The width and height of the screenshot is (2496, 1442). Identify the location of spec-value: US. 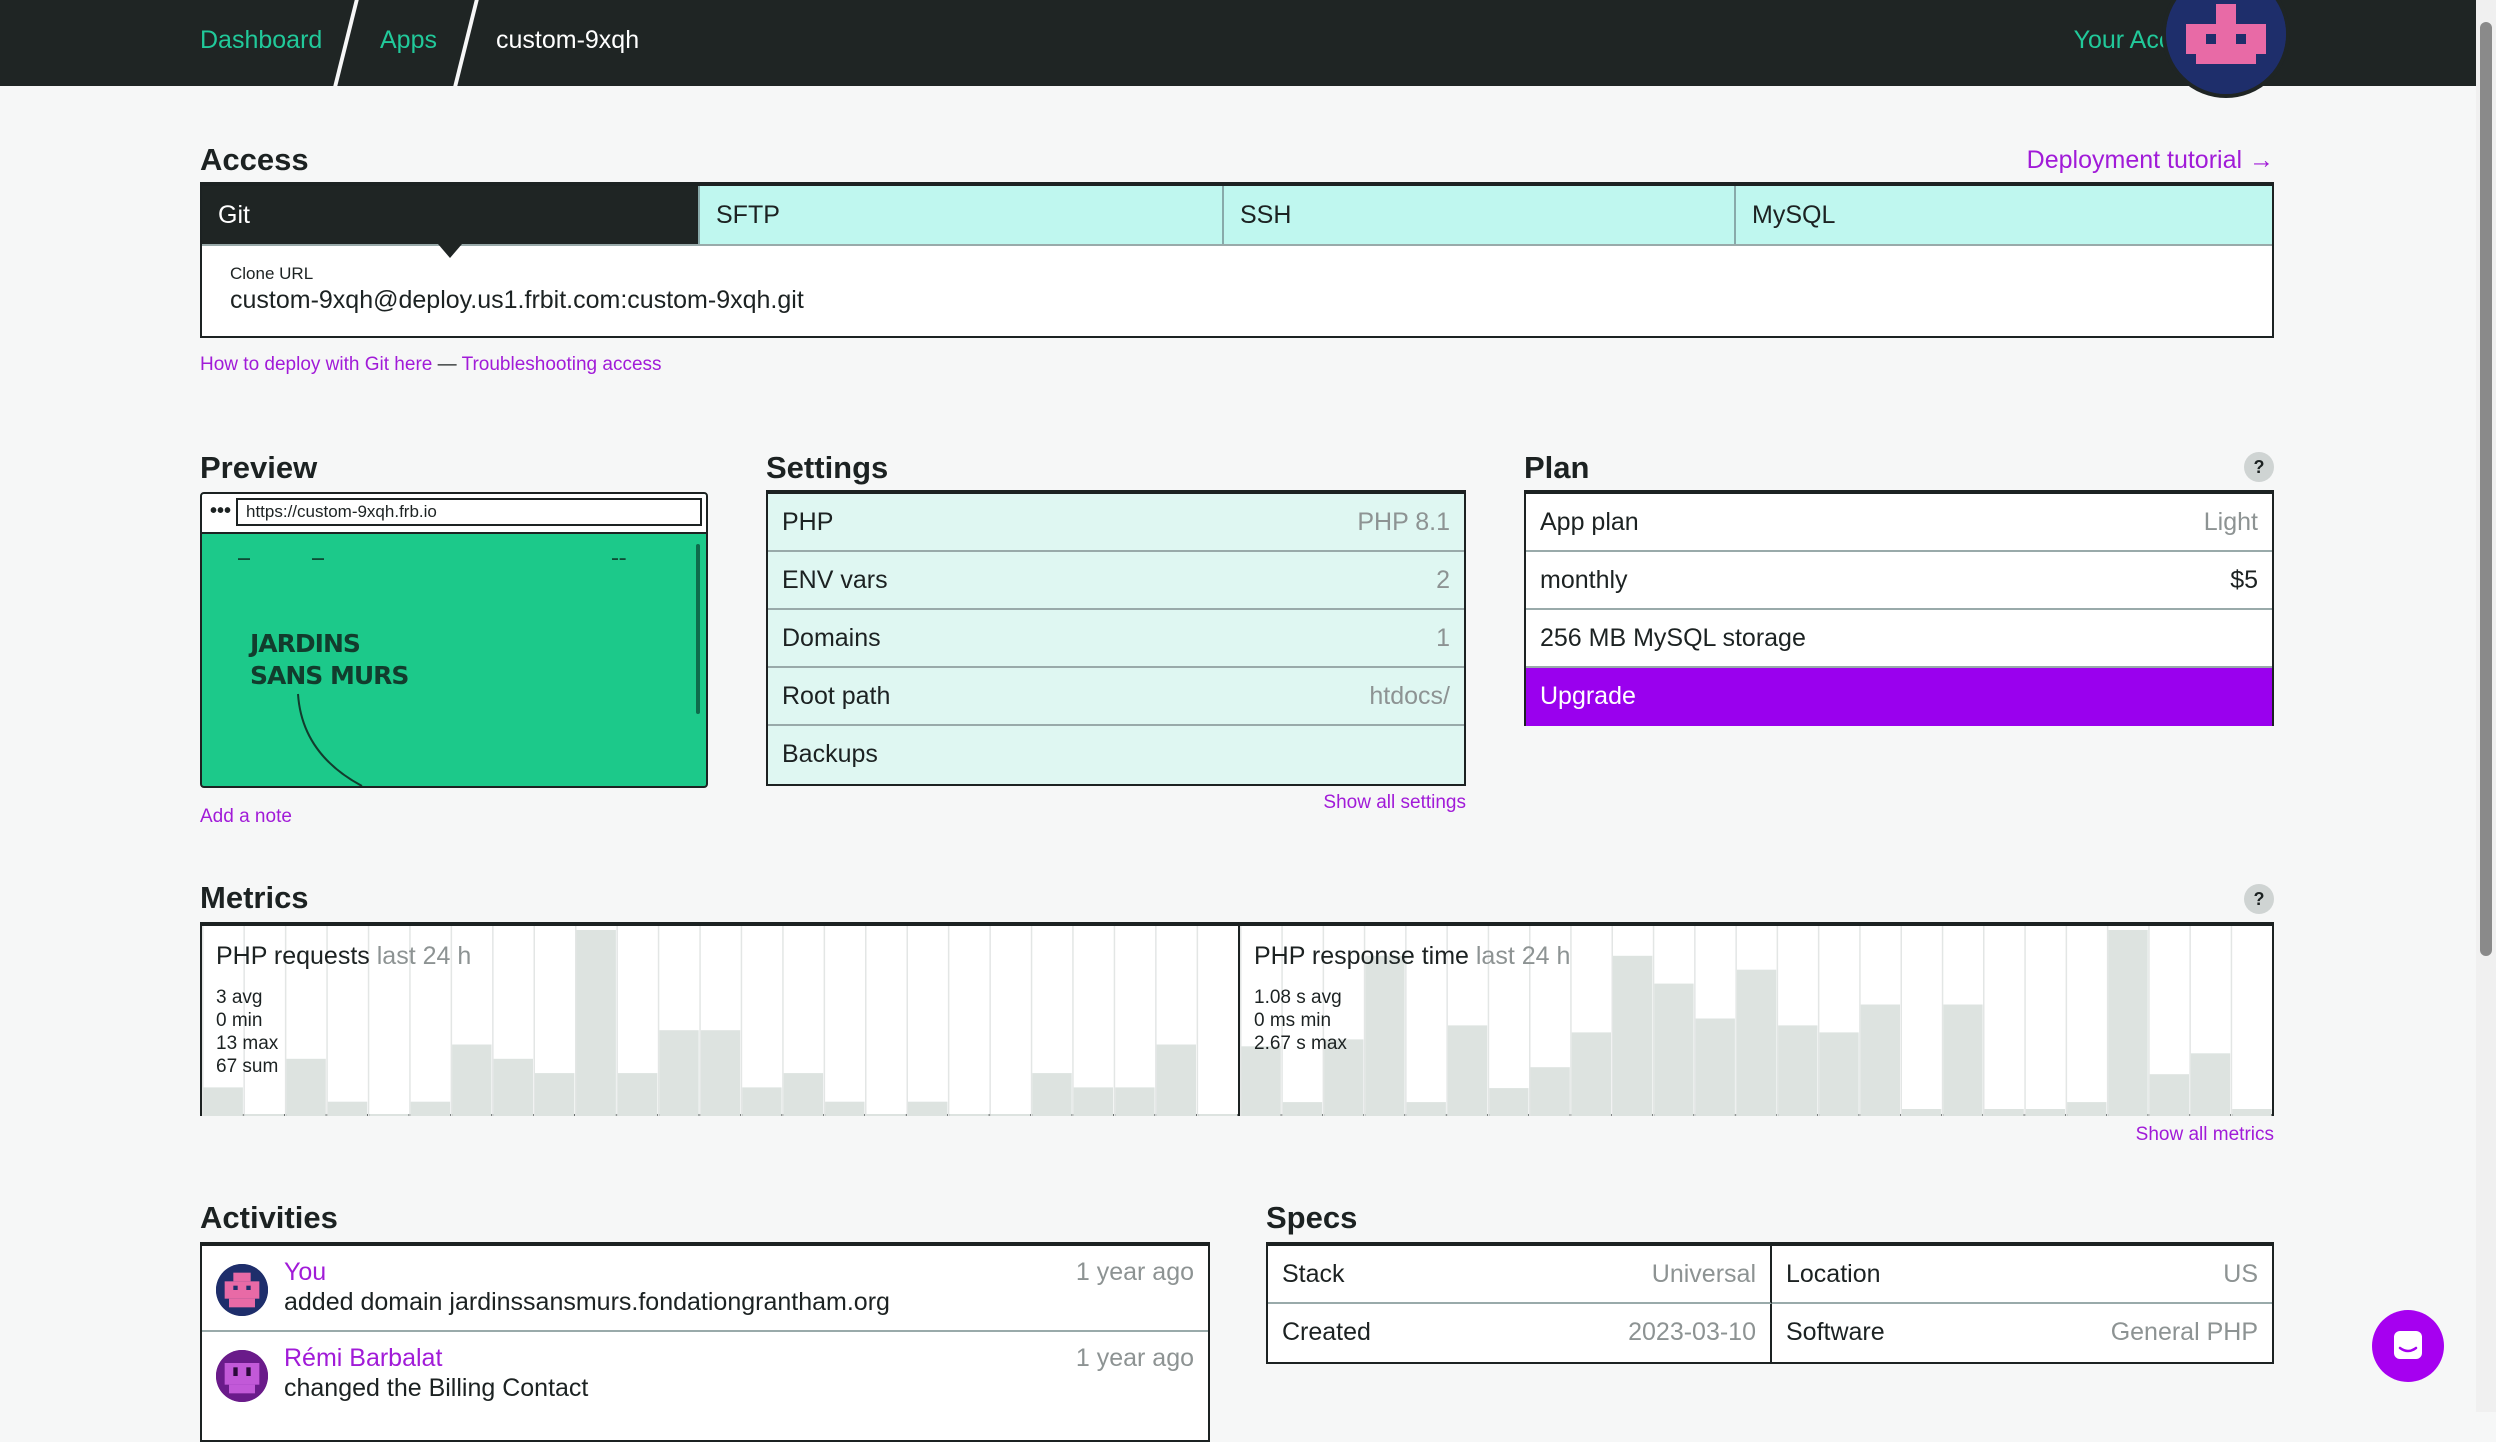
(2240, 1274).